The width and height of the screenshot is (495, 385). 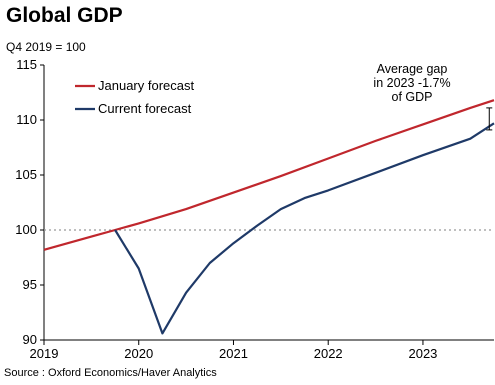 What do you see at coordinates (30, 339) in the screenshot?
I see `y-tick-label: 90` at bounding box center [30, 339].